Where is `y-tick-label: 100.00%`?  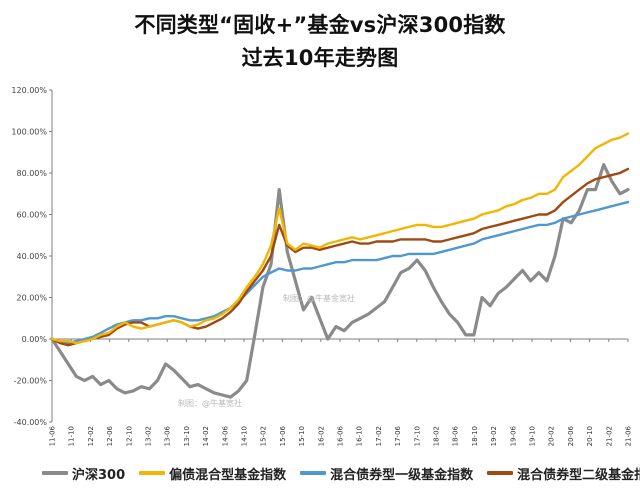
y-tick-label: 100.00% is located at coordinates (29, 132).